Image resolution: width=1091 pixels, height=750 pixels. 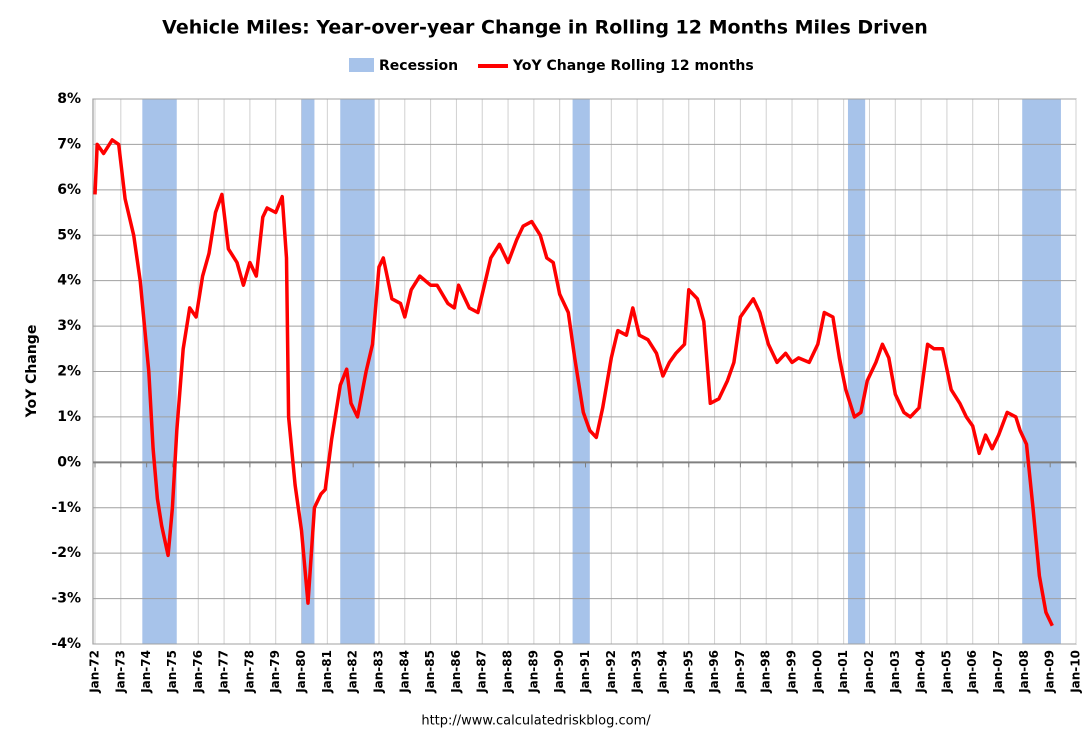 What do you see at coordinates (69, 417) in the screenshot?
I see `y-tick-label: 1%` at bounding box center [69, 417].